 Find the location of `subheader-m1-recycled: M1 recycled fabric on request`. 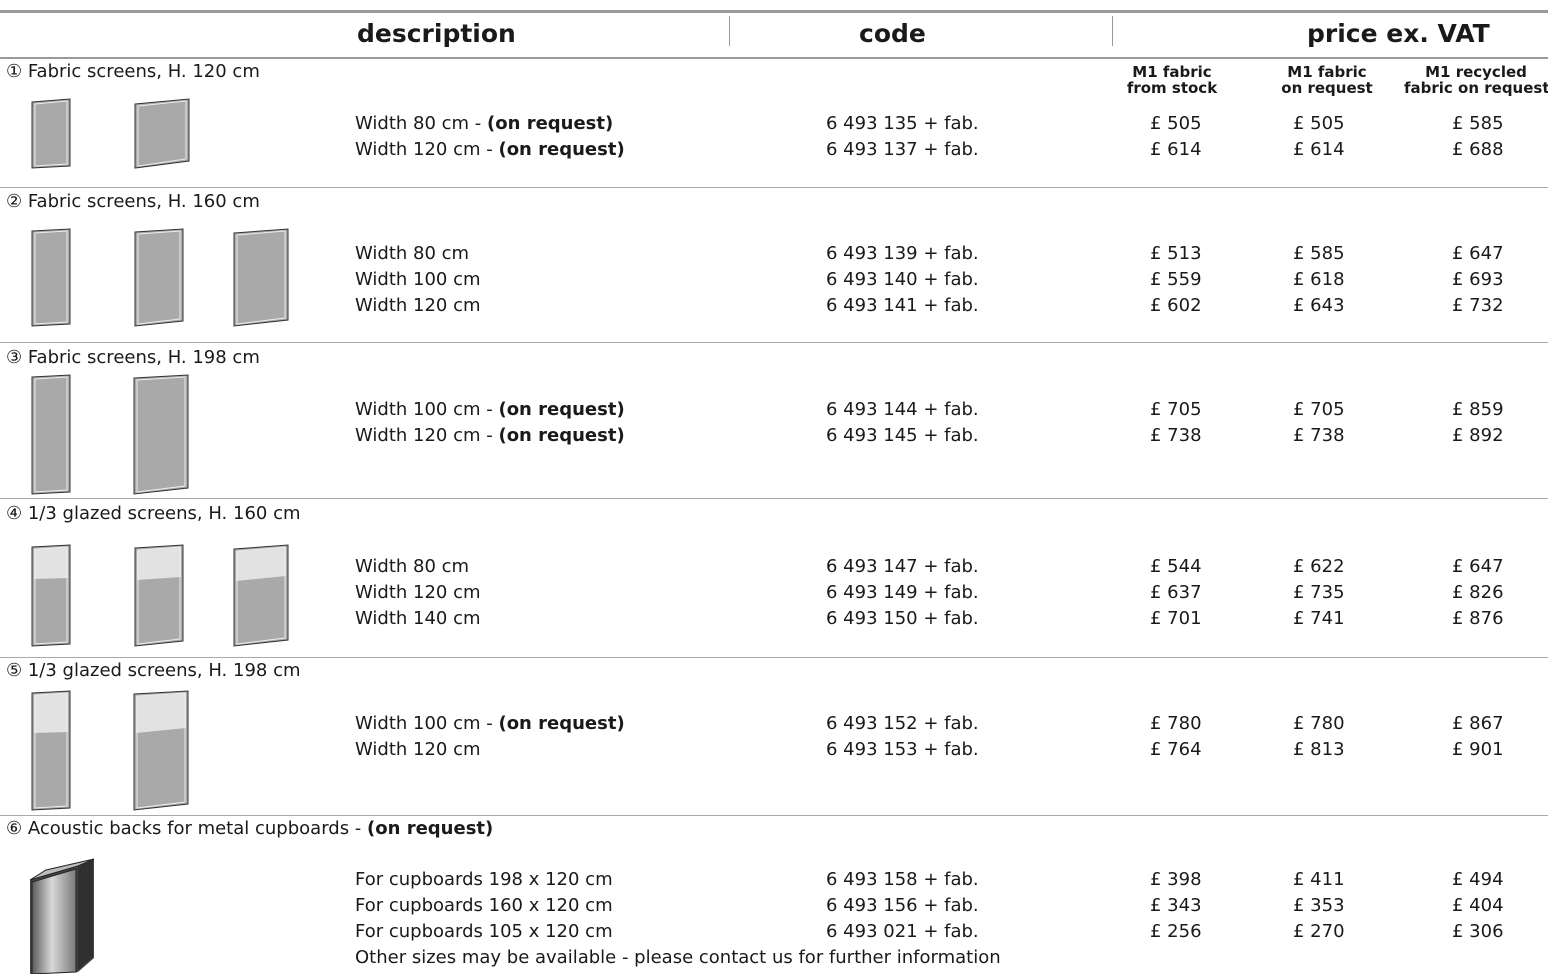

subheader-m1-recycled: M1 recycled fabric on request is located at coordinates (1476, 80).